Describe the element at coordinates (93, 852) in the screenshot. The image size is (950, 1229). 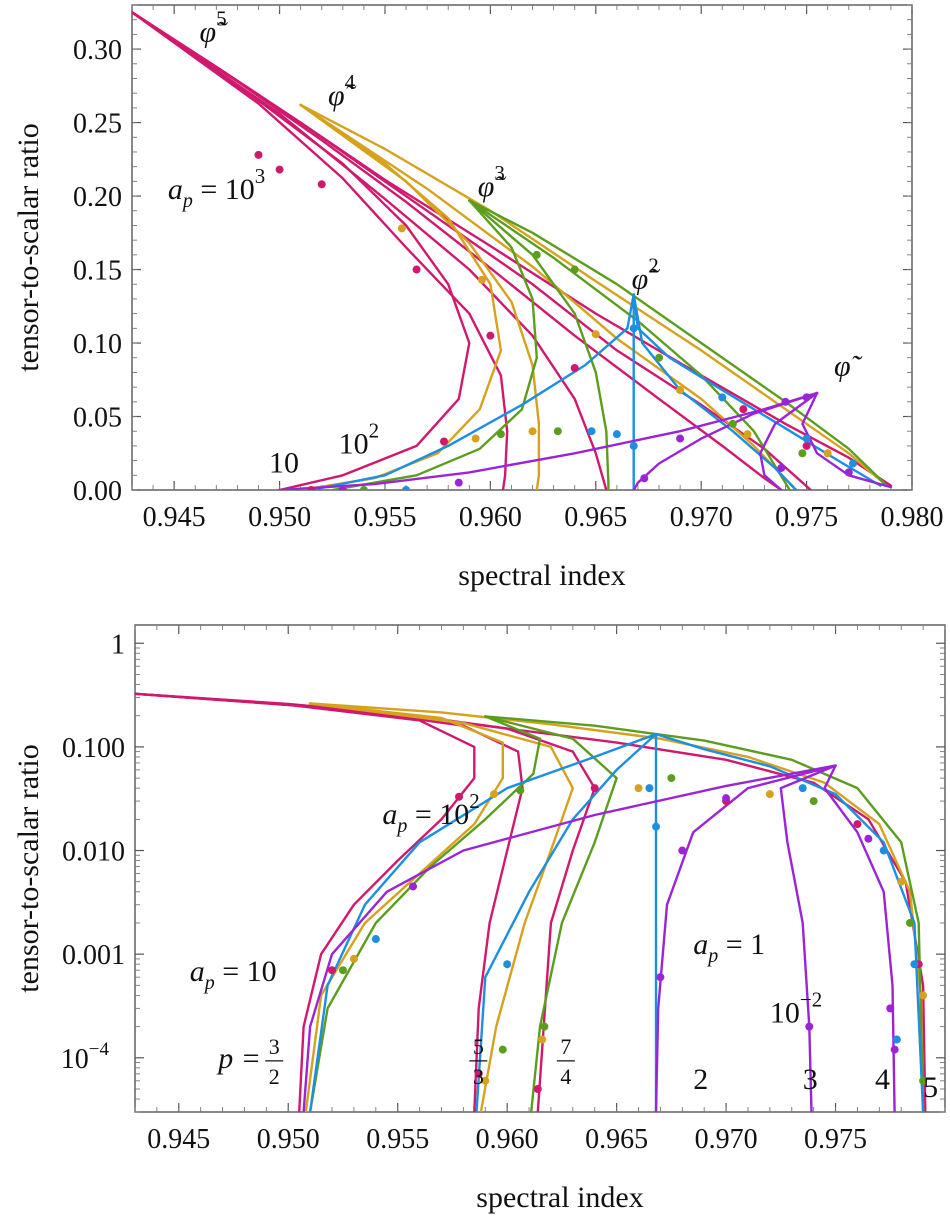
I see `y-tick-label: 0.010` at that location.